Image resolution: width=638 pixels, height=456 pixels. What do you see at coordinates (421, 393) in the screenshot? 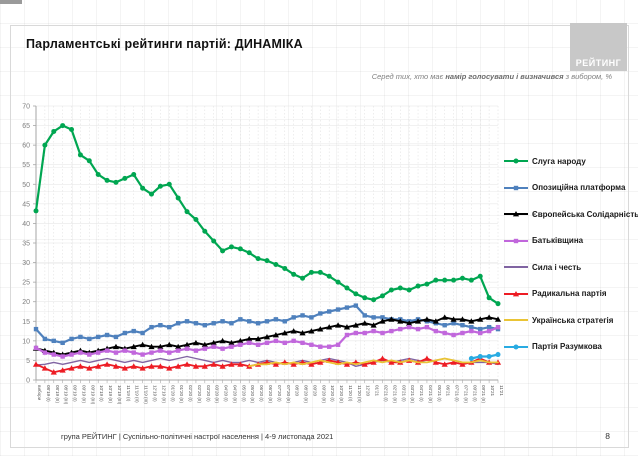
I see `svg-text: 04'21 (І)` at bounding box center [421, 393].